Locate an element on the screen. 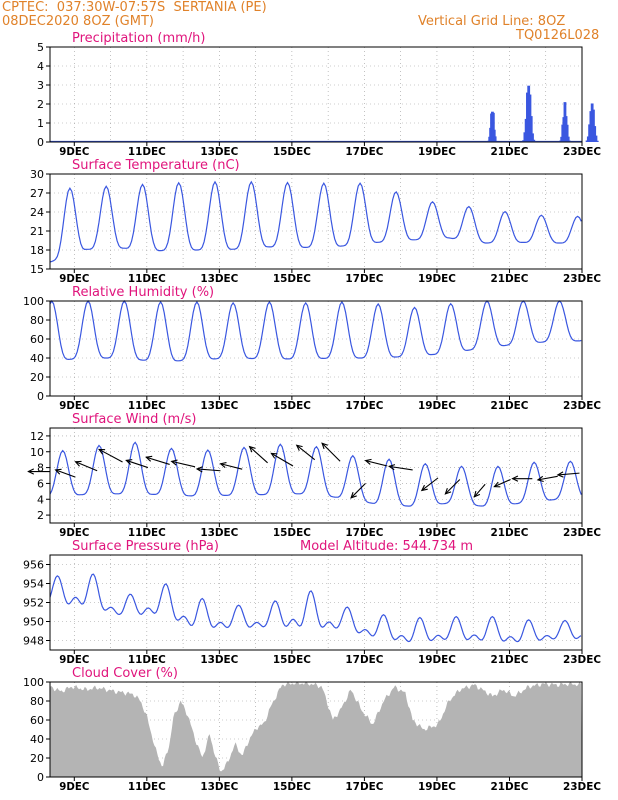 This screenshot has height=800, width=618. y-tick-label: 0 is located at coordinates (40, 777).